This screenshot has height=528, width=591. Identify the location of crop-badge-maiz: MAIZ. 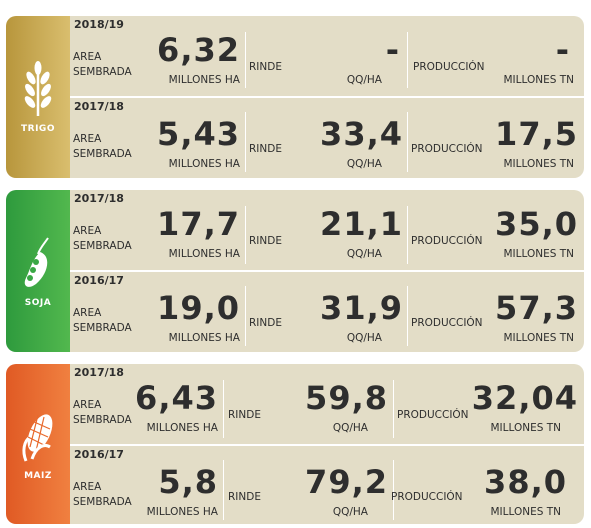
(38, 444).